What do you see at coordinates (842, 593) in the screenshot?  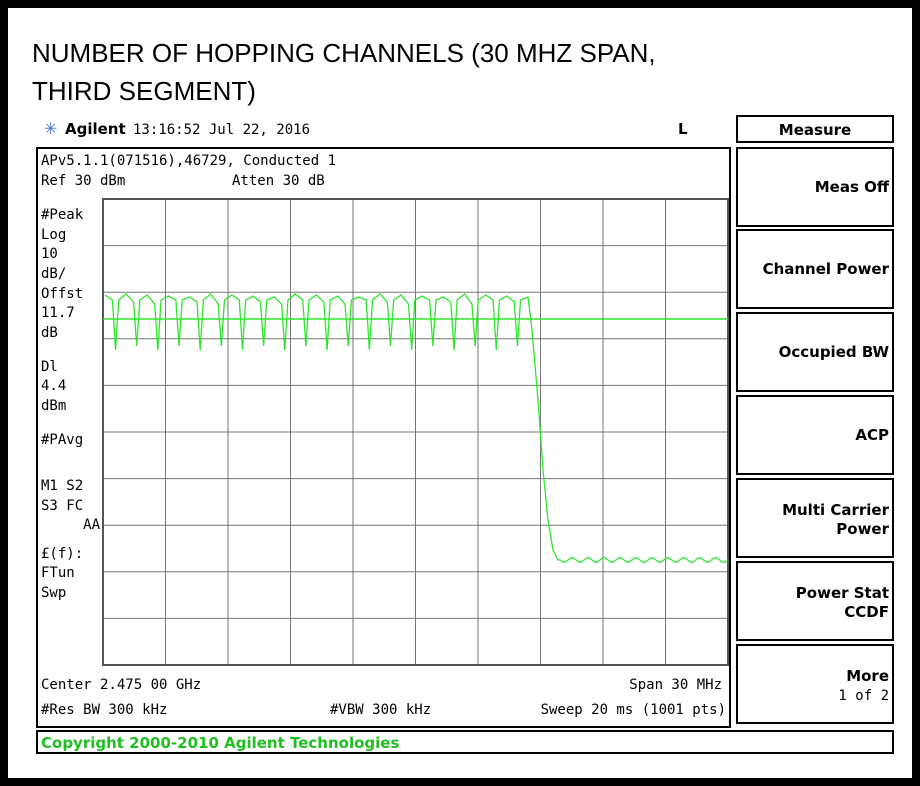 I see `softkey-label: Power Stat` at bounding box center [842, 593].